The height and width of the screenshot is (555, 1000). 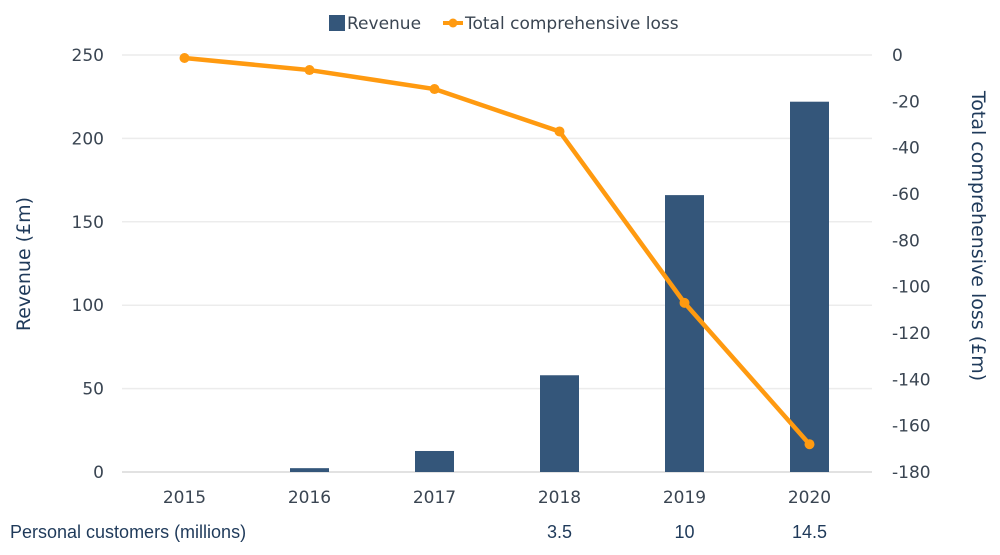 I want to click on x-tick-label: 2019, so click(x=684, y=498).